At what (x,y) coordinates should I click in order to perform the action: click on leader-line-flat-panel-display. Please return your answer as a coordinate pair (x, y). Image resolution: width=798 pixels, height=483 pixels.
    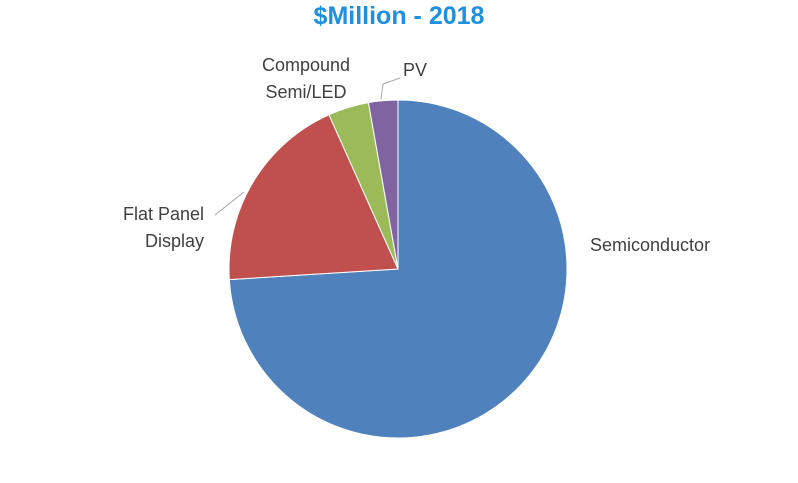
    Looking at the image, I should click on (229, 203).